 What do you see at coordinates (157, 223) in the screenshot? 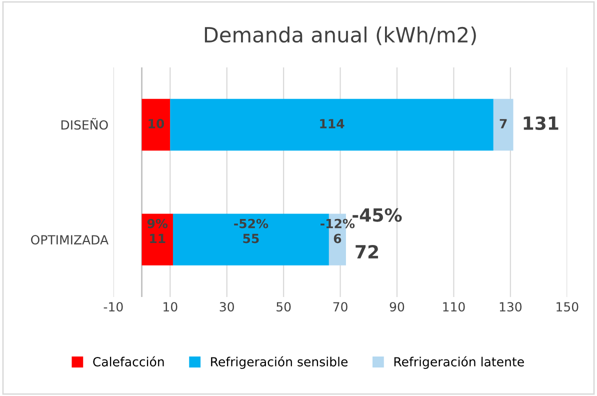
I see `annotation: 9%` at bounding box center [157, 223].